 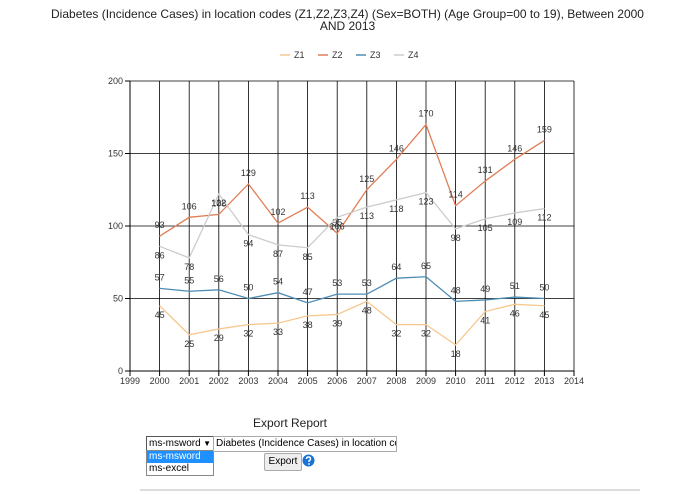 I want to click on data-label: 55, so click(x=189, y=280).